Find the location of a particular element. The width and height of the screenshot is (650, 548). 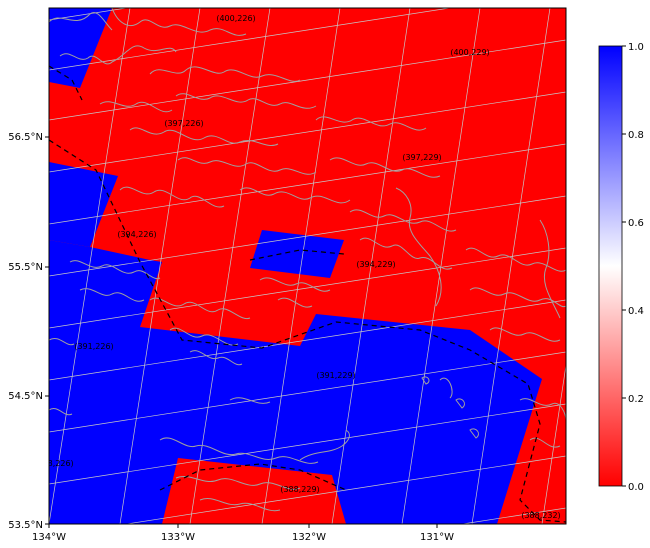

lon-label: 131°W is located at coordinates (437, 537).